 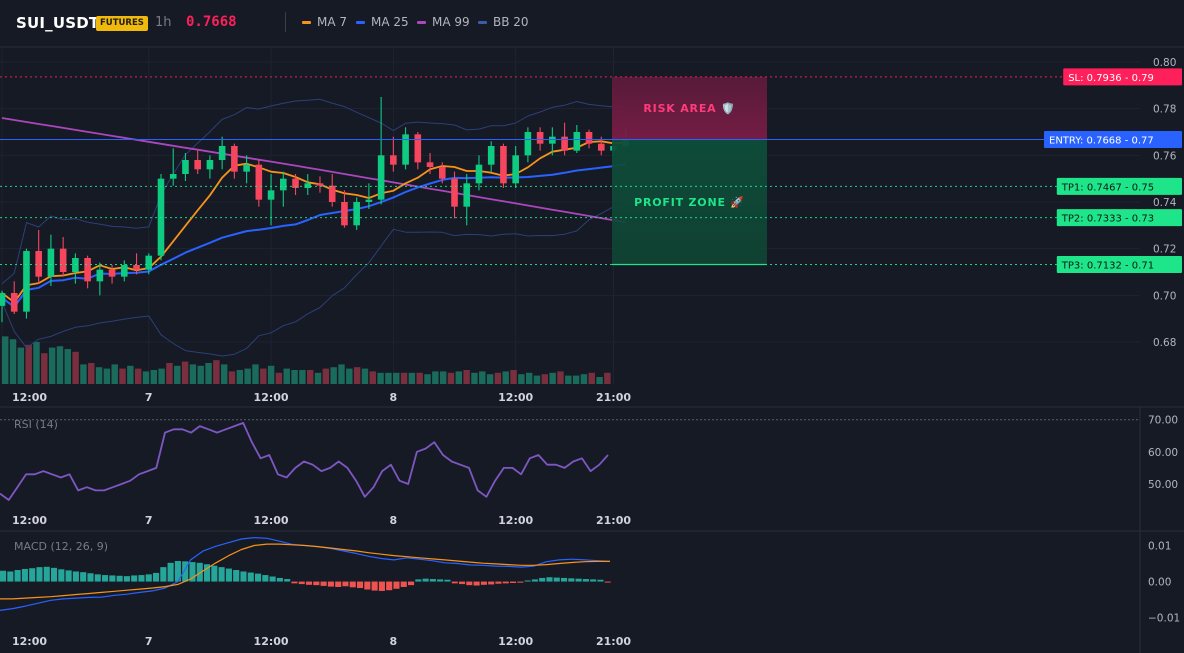 I want to click on rsi-time-axis: 12:00 7 12:00 8 12:00 21:00, so click(x=321, y=520).